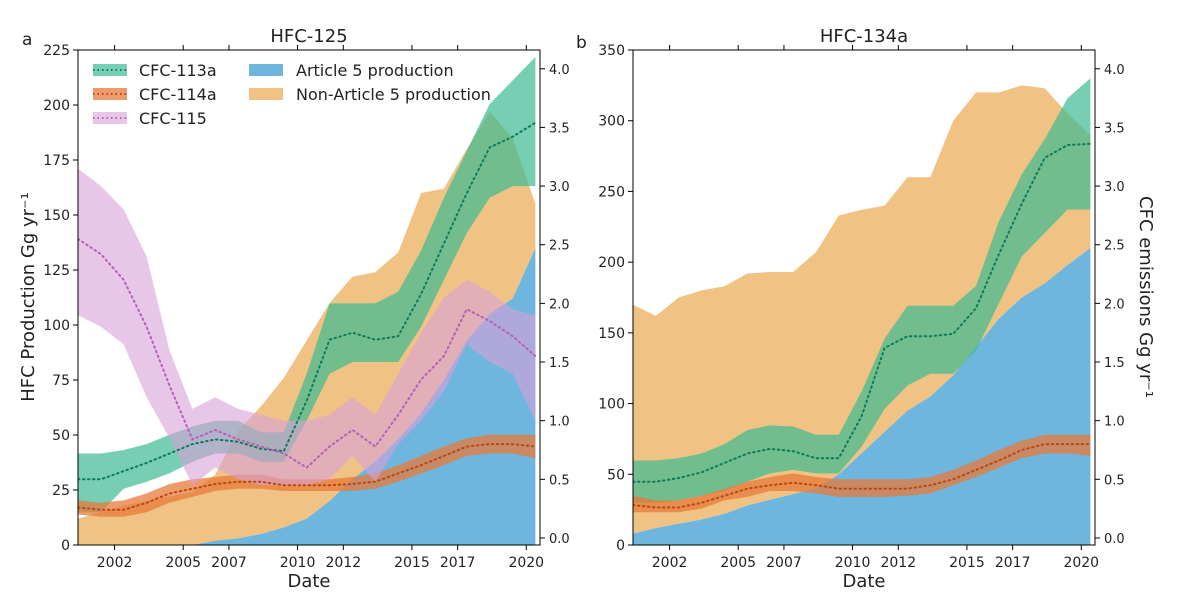  I want to click on y-tick-label: 250, so click(611, 192).